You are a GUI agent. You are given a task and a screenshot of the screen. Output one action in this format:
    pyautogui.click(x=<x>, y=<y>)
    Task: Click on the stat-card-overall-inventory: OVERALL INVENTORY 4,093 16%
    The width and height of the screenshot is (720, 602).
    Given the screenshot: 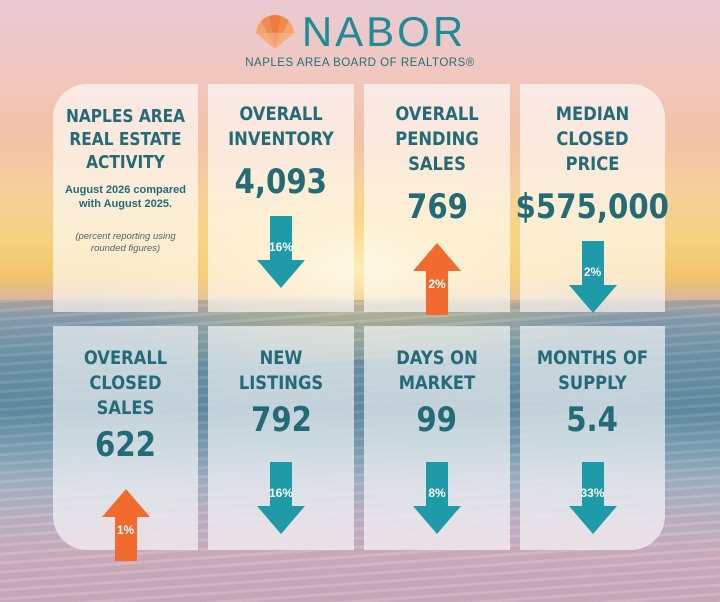 What is the action you would take?
    pyautogui.click(x=281, y=198)
    